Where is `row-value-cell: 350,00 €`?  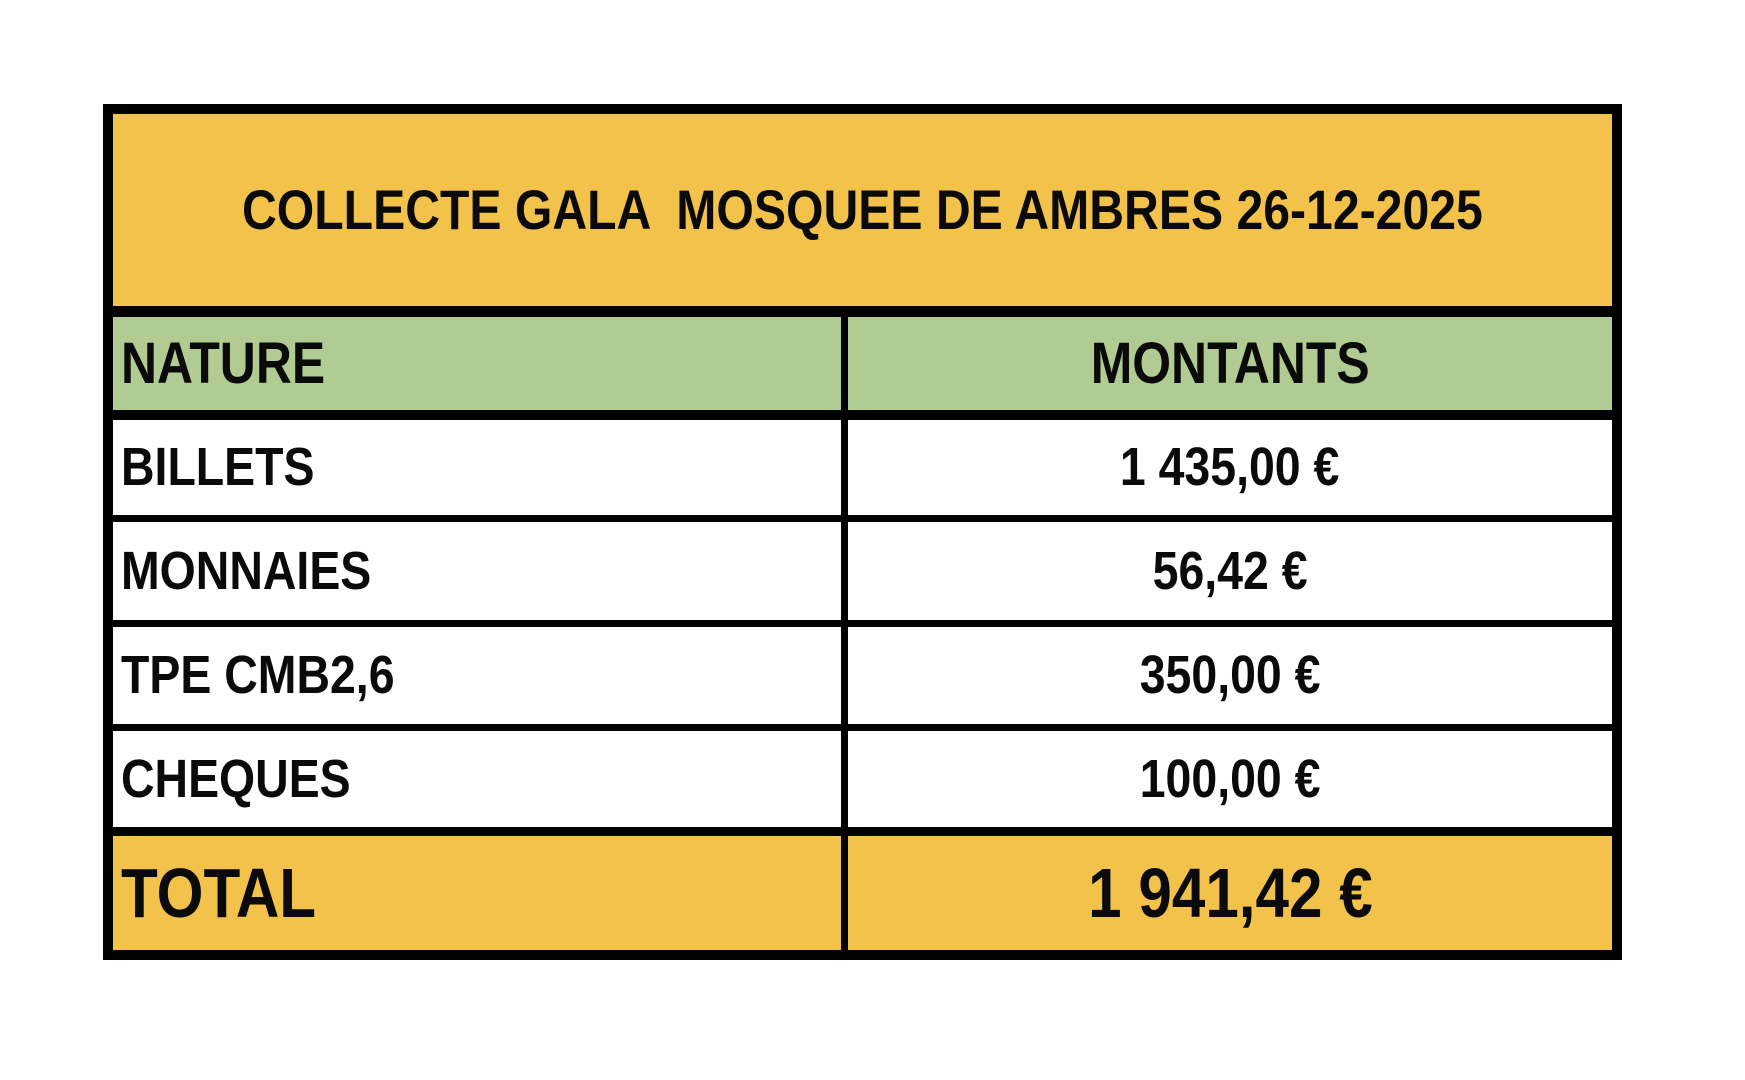
row-value-cell: 350,00 € is located at coordinates (1230, 675).